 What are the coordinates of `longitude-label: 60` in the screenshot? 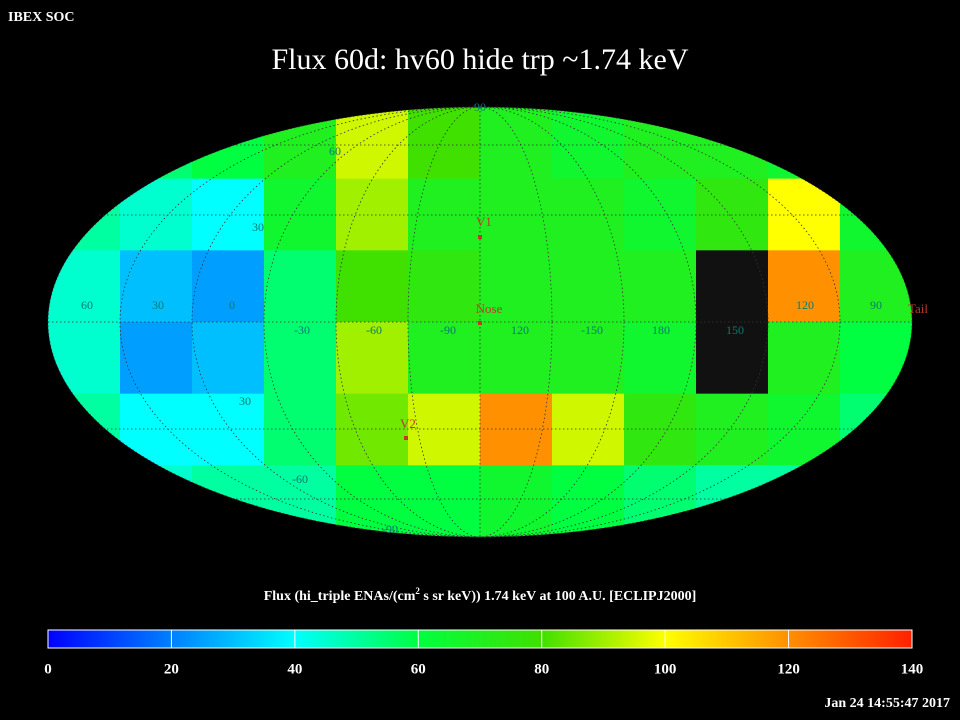 It's located at (87, 305).